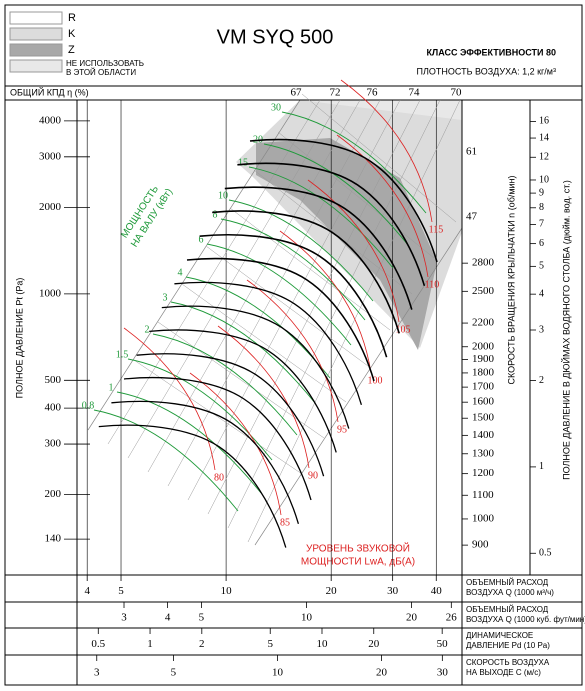 This screenshot has width=585, height=691. Describe the element at coordinates (544, 137) in the screenshot. I see `inch-tick-label: 14` at that location.